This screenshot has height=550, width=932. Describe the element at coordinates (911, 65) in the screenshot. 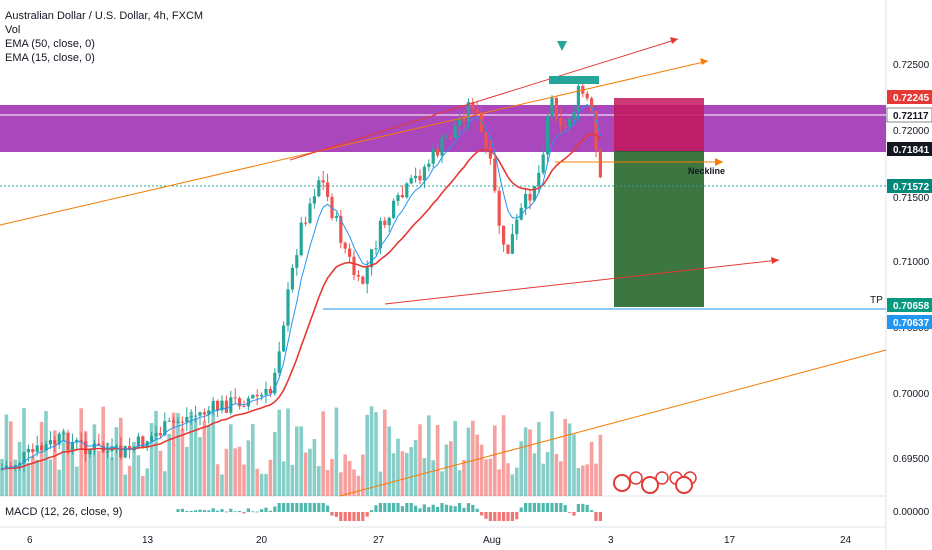

I see `svg-text: 0.72500` at that location.